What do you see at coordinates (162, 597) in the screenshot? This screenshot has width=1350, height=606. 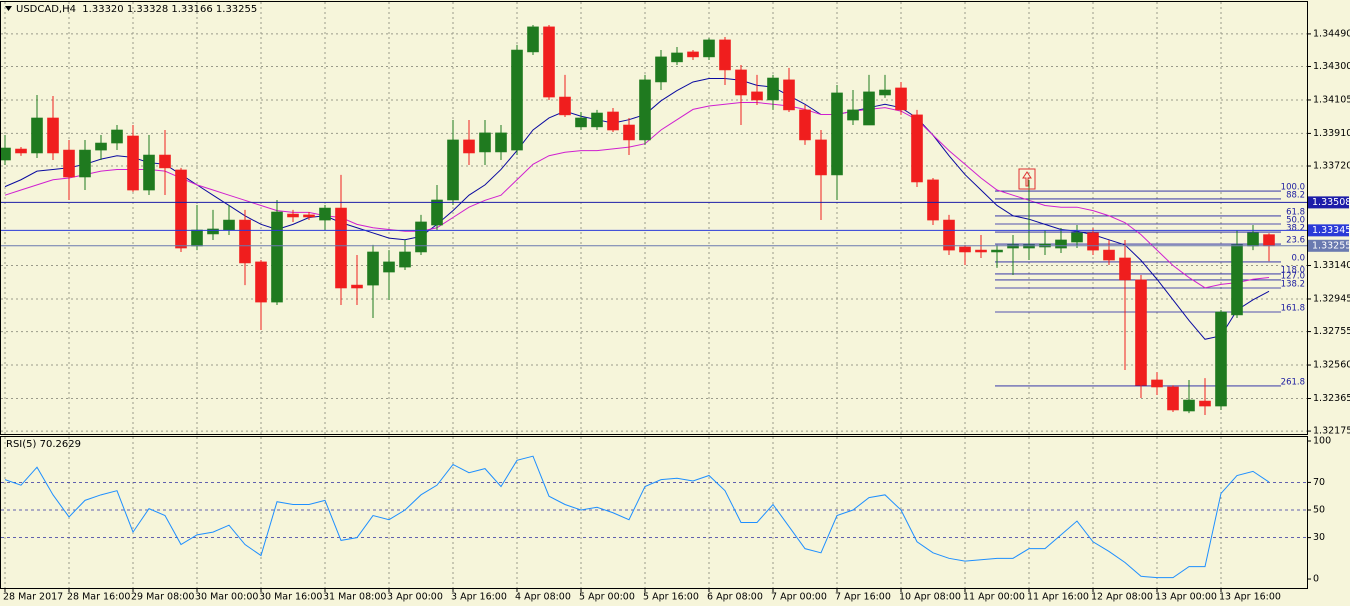 I see `x-tick-label: 29 Mar 08:00` at bounding box center [162, 597].